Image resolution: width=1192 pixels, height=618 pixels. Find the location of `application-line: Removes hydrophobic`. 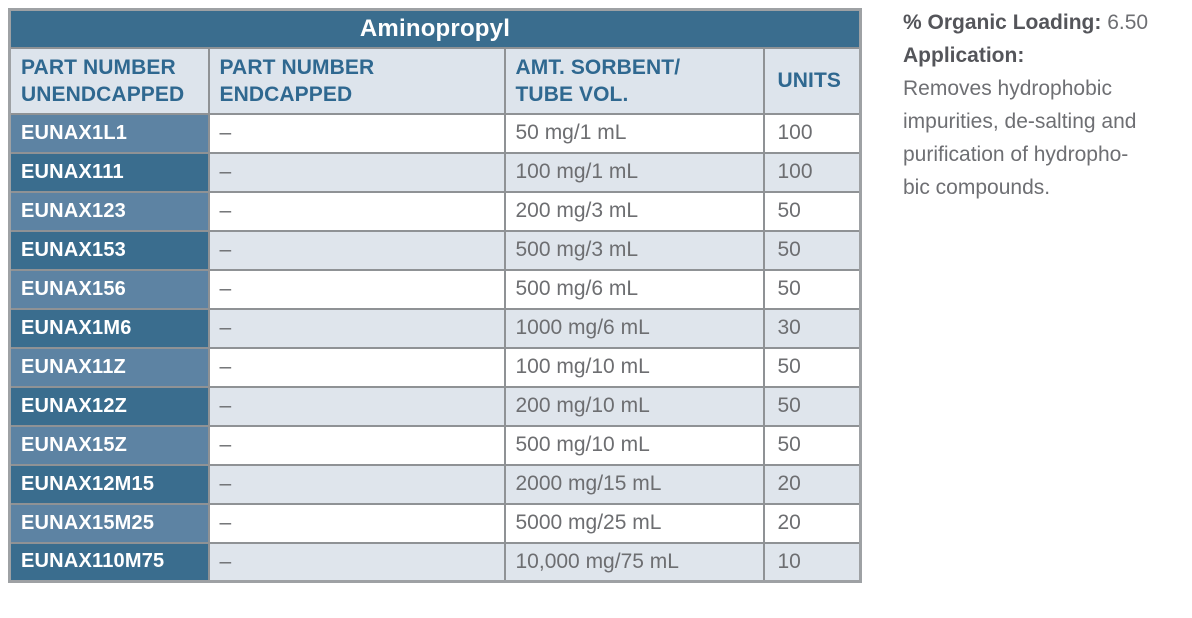

application-line: Removes hydrophobic is located at coordinates (1007, 88).